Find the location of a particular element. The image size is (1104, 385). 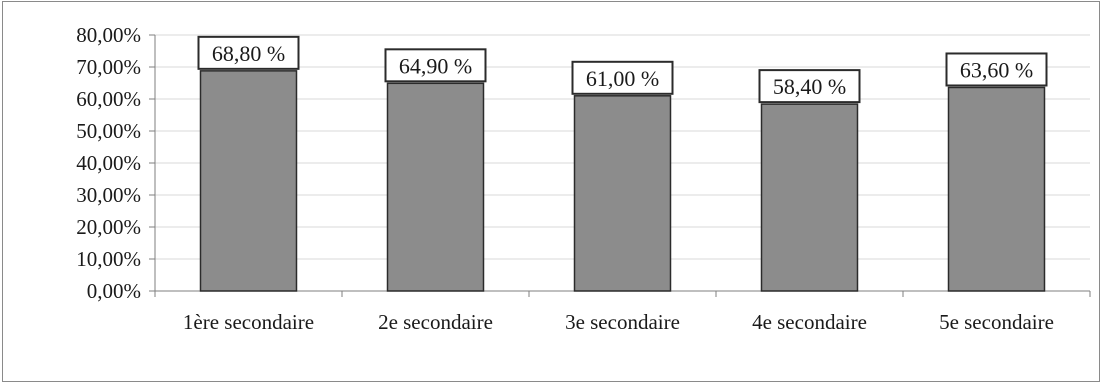

data-label: 68,80 % is located at coordinates (248, 52).